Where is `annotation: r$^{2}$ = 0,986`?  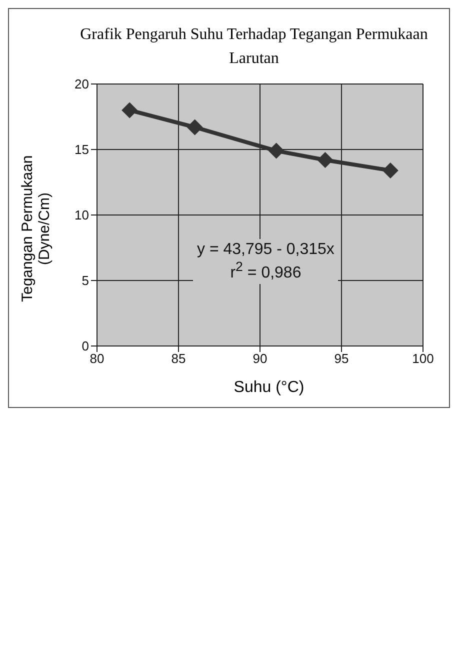
annotation: r$^{2}$ = 0,986 is located at coordinates (265, 270).